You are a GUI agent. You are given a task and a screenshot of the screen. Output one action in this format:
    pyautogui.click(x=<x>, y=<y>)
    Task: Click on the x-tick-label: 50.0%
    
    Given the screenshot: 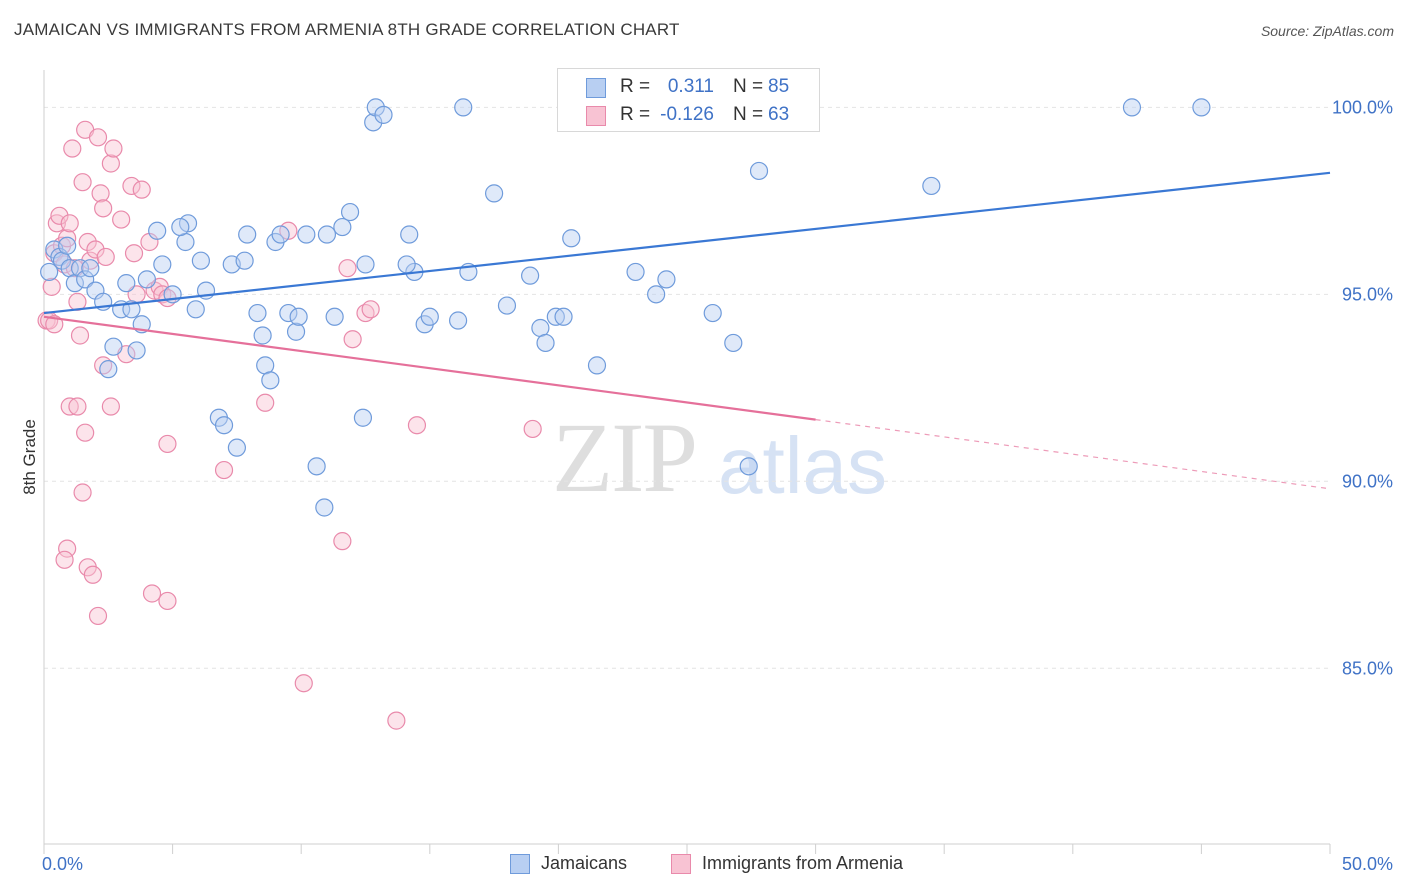 What is the action you would take?
    pyautogui.click(x=1367, y=864)
    